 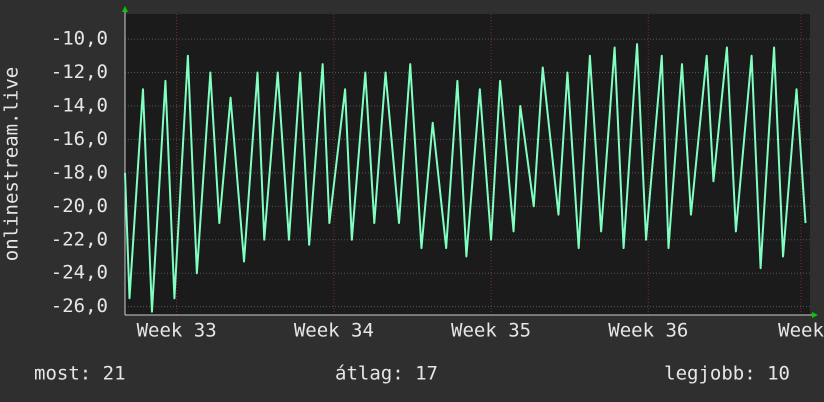 I want to click on x-tick-label: Week, so click(x=801, y=331).